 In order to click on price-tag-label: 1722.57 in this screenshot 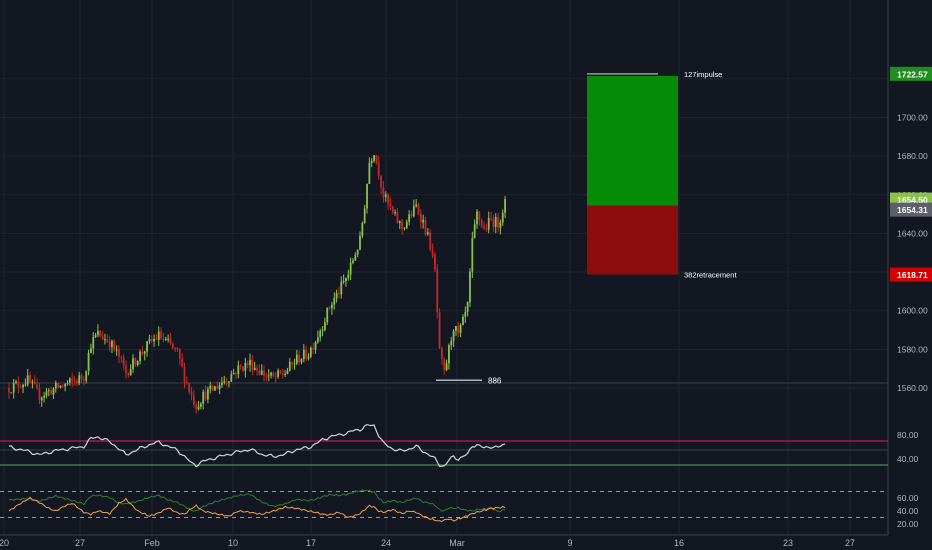, I will do `click(912, 74)`.